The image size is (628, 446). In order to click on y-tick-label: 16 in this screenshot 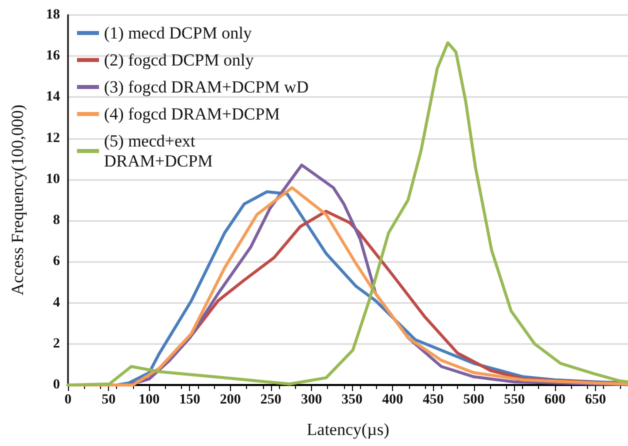, I will do `click(53, 56)`.